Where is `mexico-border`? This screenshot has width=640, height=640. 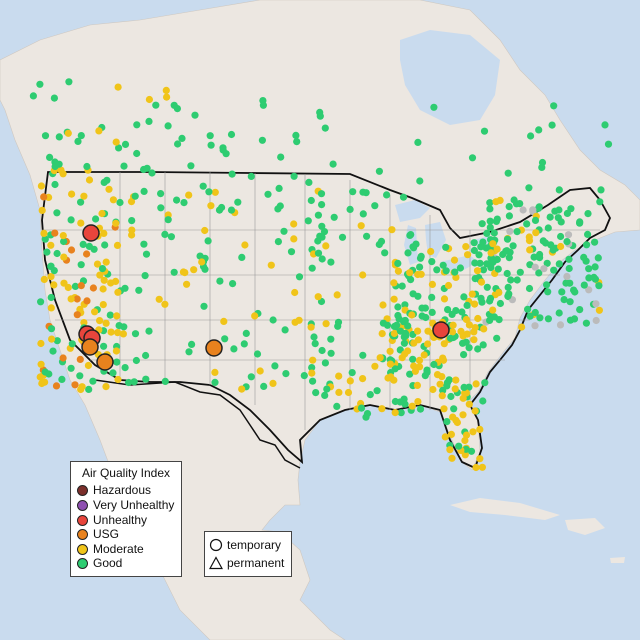 mexico-border is located at coordinates (197, 424).